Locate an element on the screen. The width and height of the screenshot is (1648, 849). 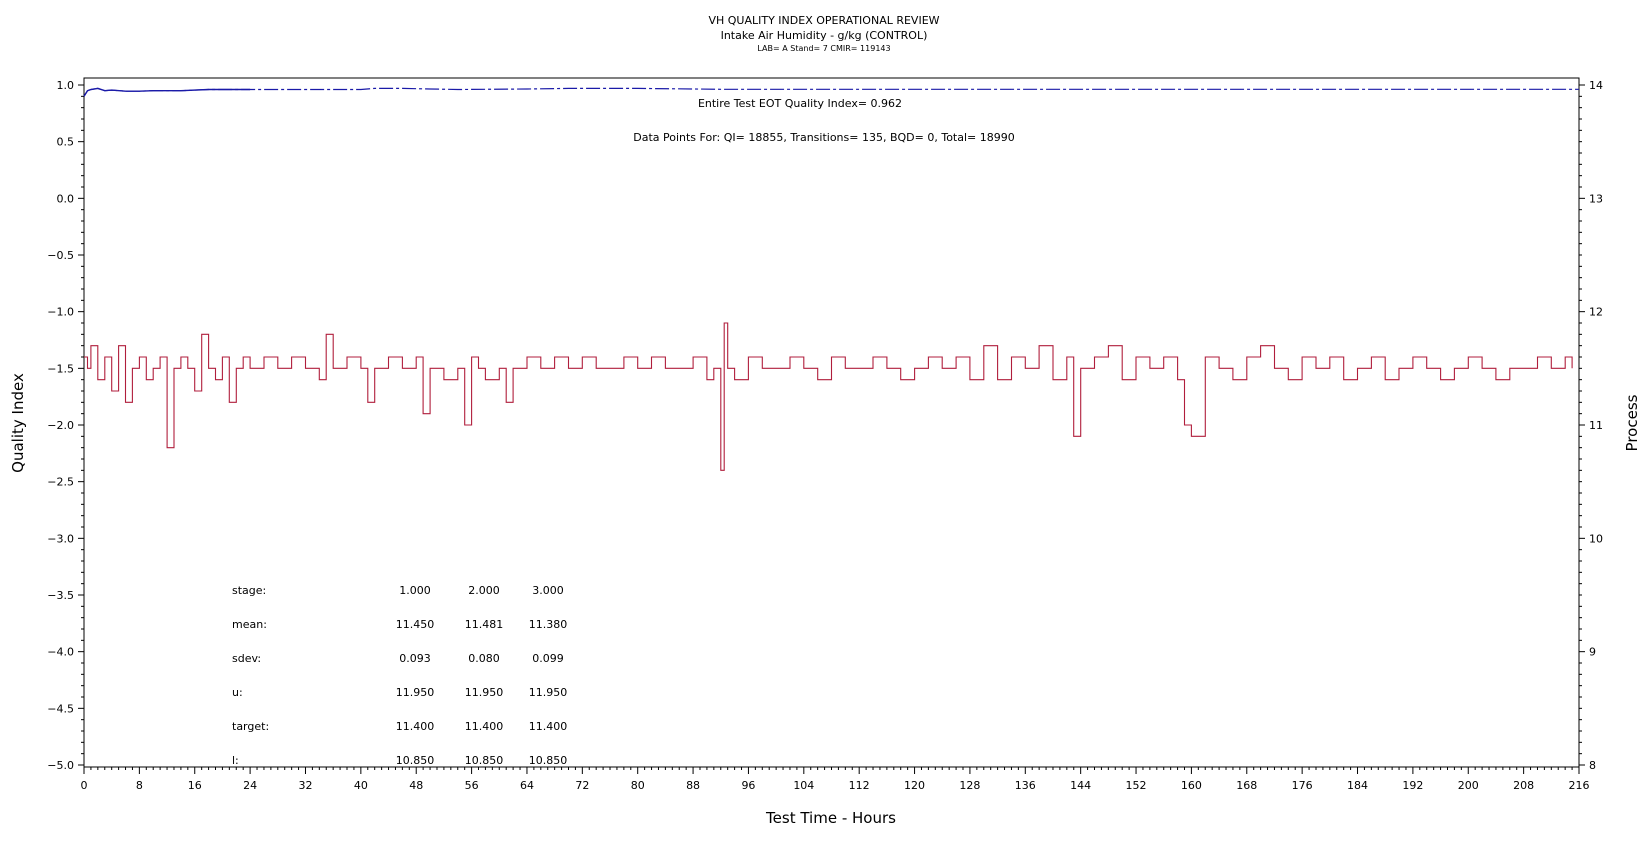
stats-cell: 1.000 is located at coordinates (415, 590).